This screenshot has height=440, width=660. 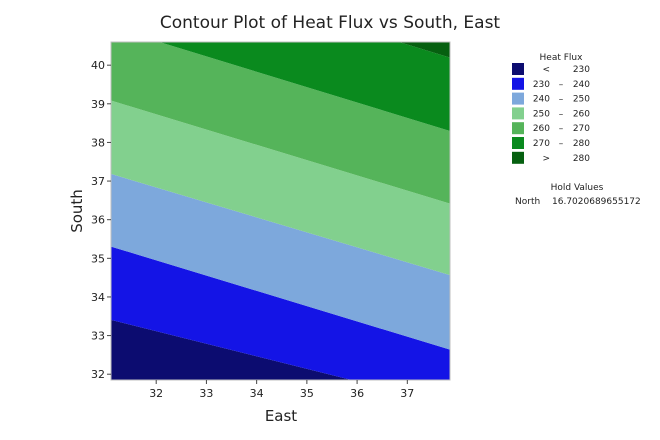 I want to click on y-tick-label: 34, so click(x=98, y=297).